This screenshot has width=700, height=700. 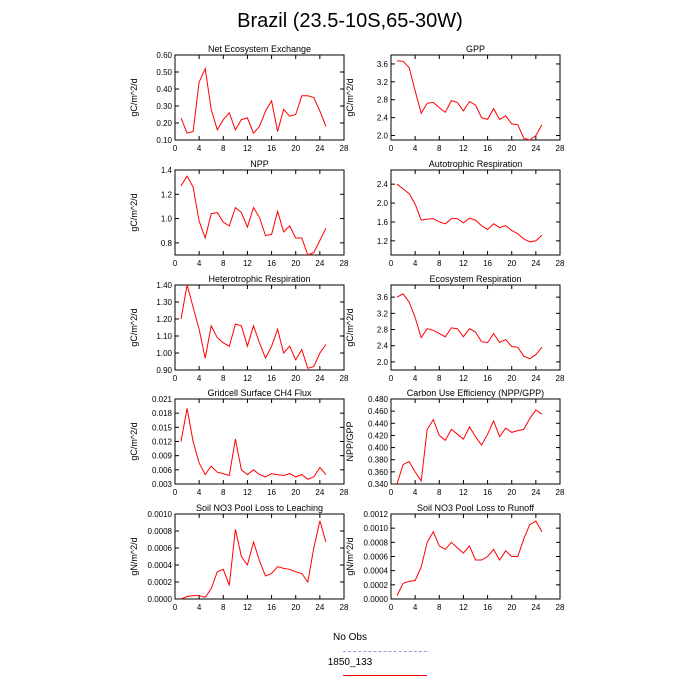 What do you see at coordinates (376, 585) in the screenshot?
I see `y-tick-label: 0.0002` at bounding box center [376, 585].